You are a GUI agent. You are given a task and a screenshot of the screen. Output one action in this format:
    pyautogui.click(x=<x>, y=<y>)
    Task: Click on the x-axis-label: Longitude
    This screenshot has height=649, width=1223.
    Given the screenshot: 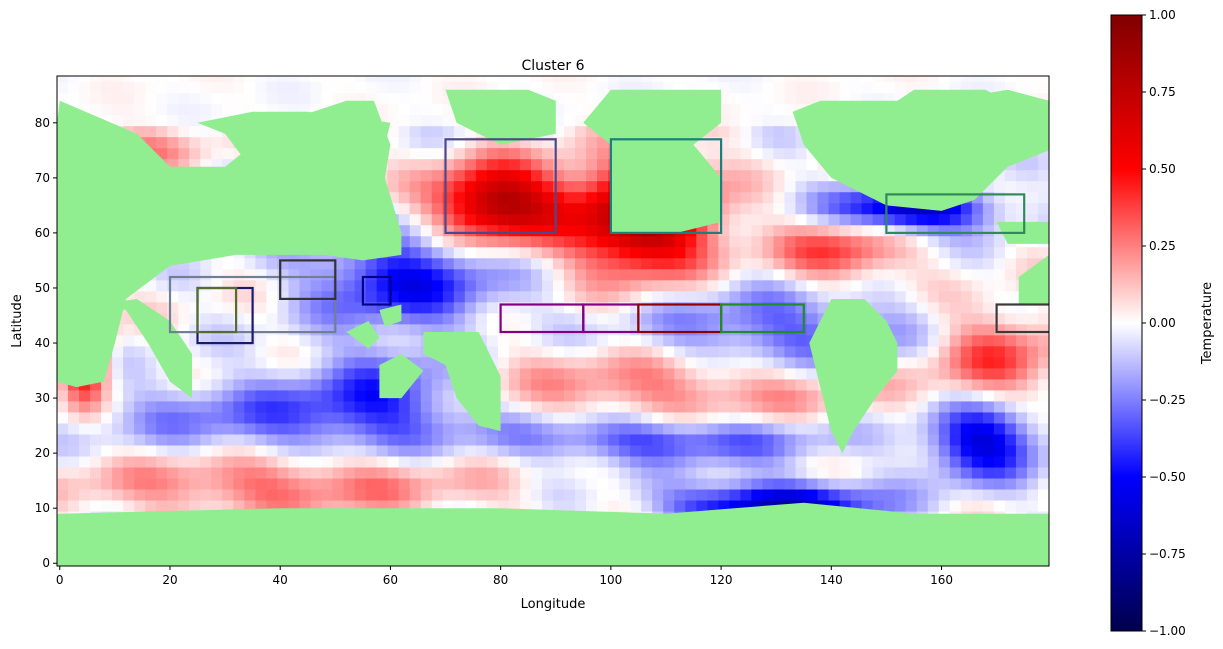 What is the action you would take?
    pyautogui.click(x=553, y=604)
    